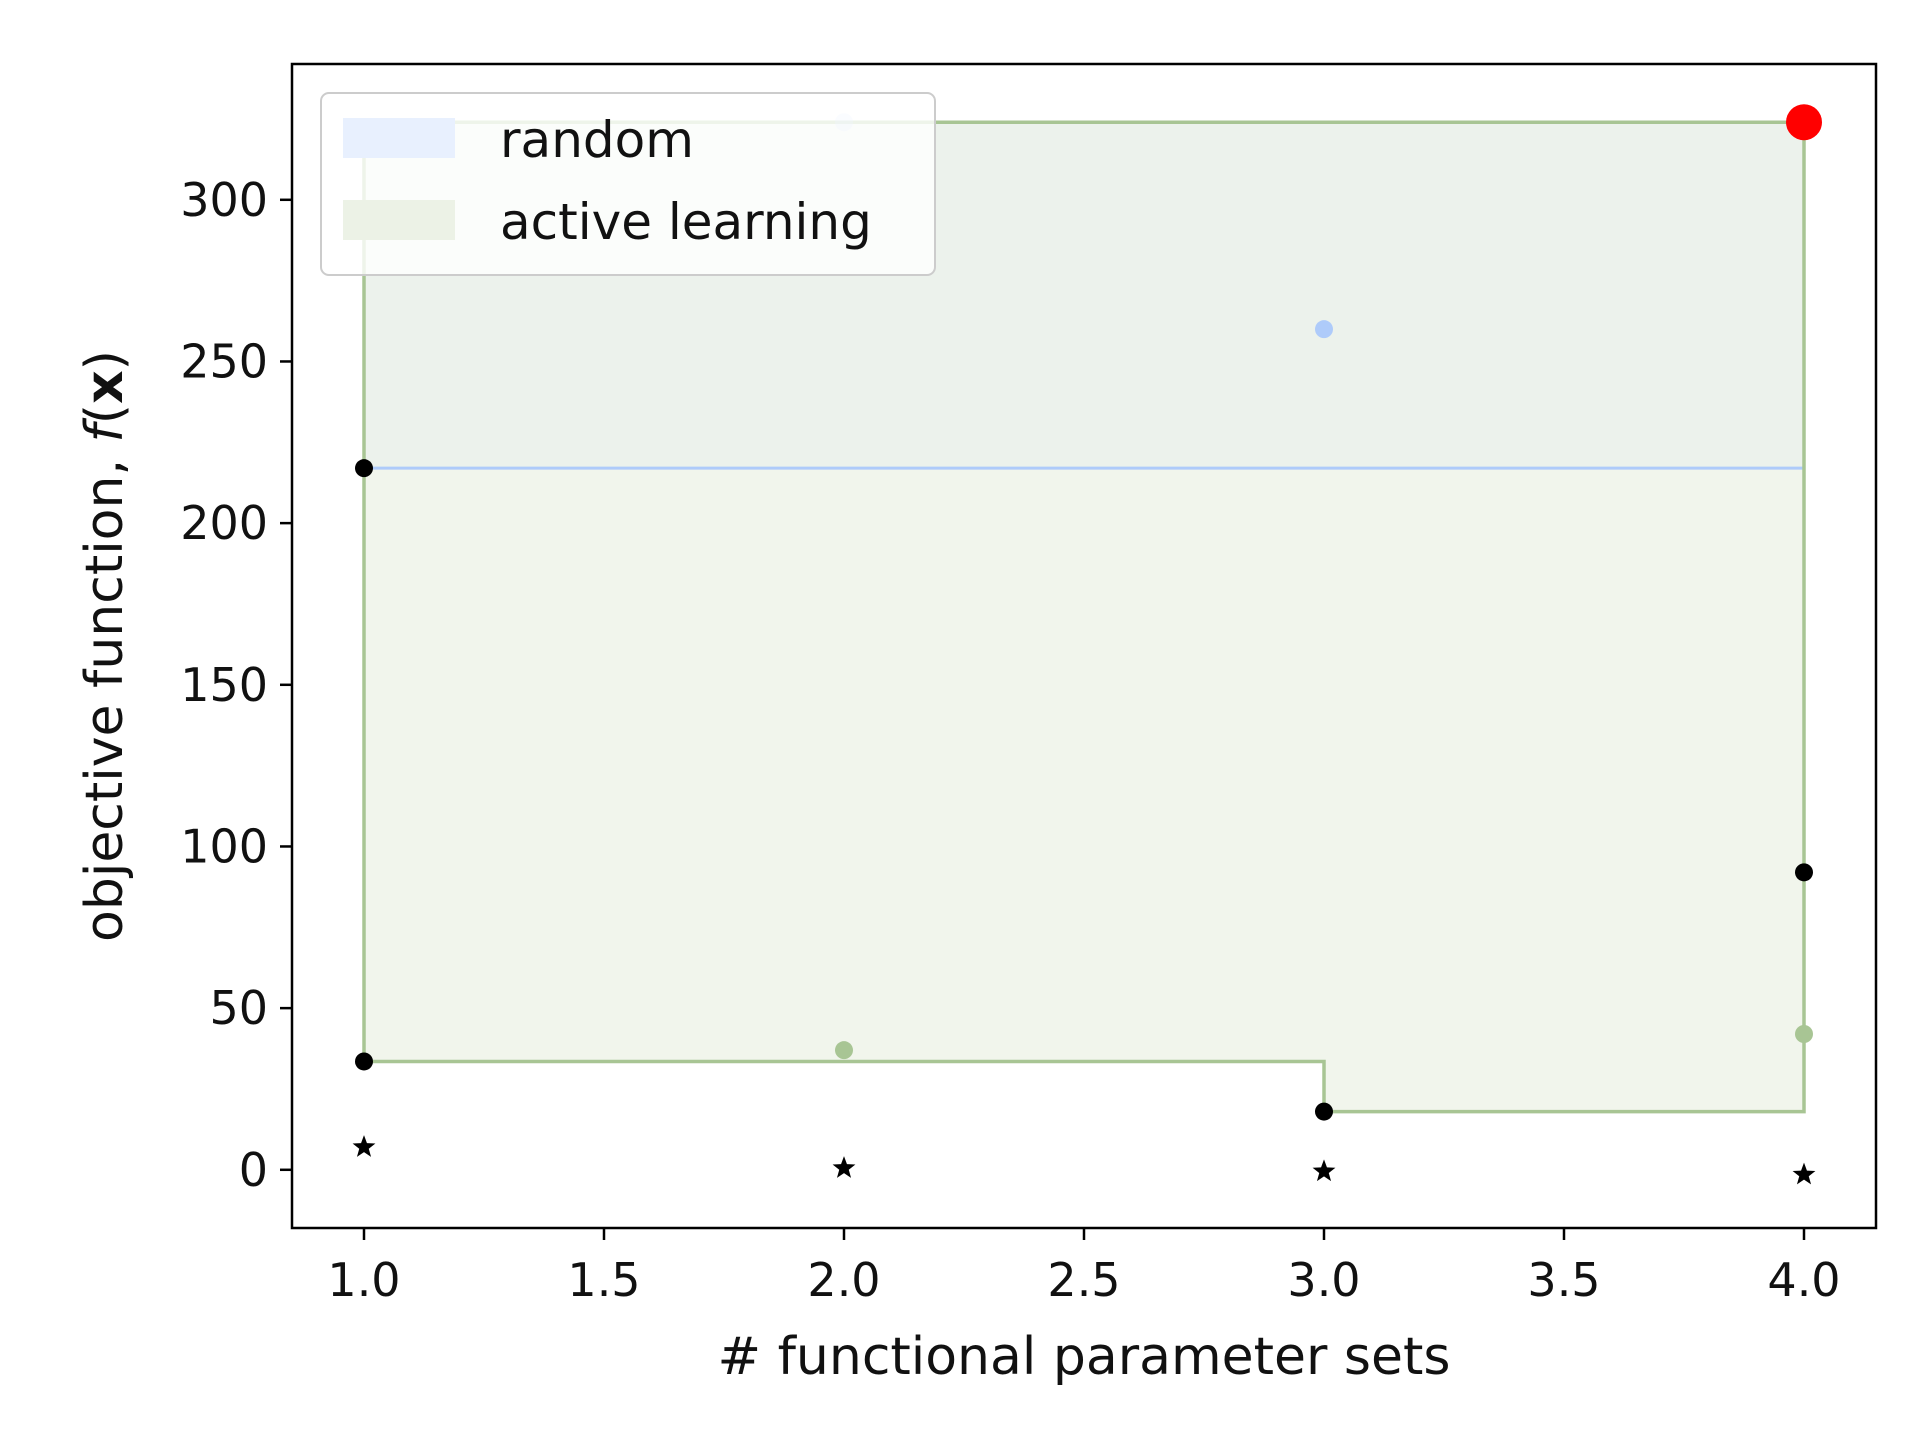  Describe the element at coordinates (105, 360) in the screenshot. I see `y-axis-label-close-paren: )` at that location.